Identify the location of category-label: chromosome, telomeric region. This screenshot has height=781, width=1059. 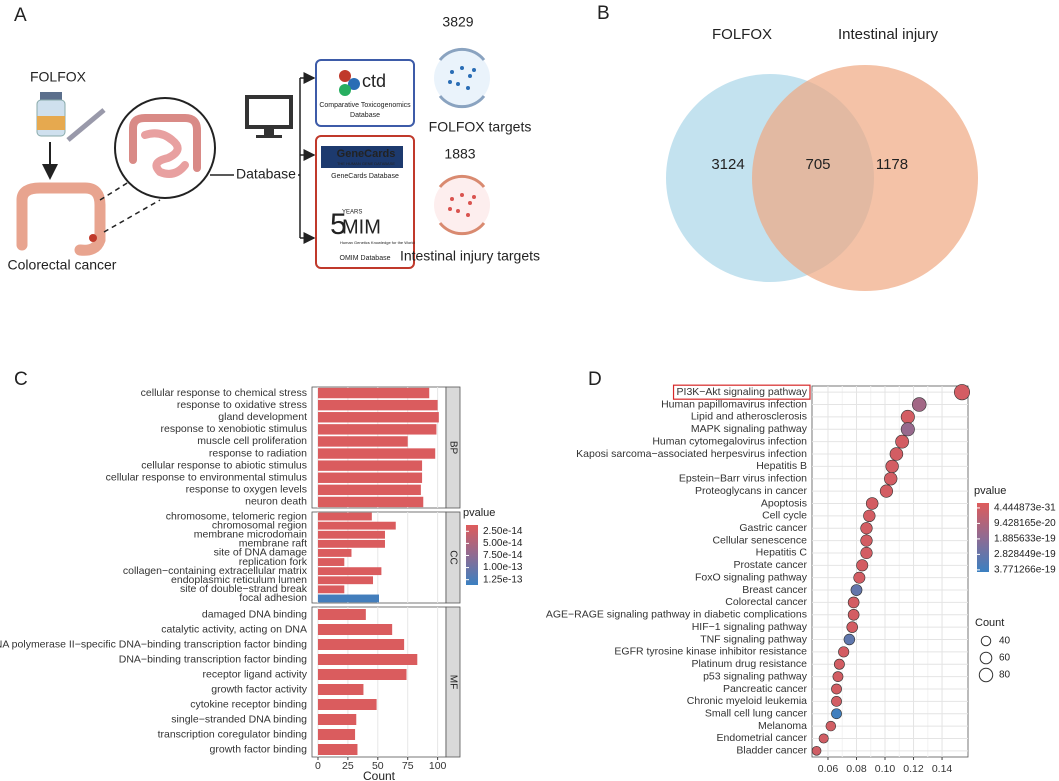
(236, 516).